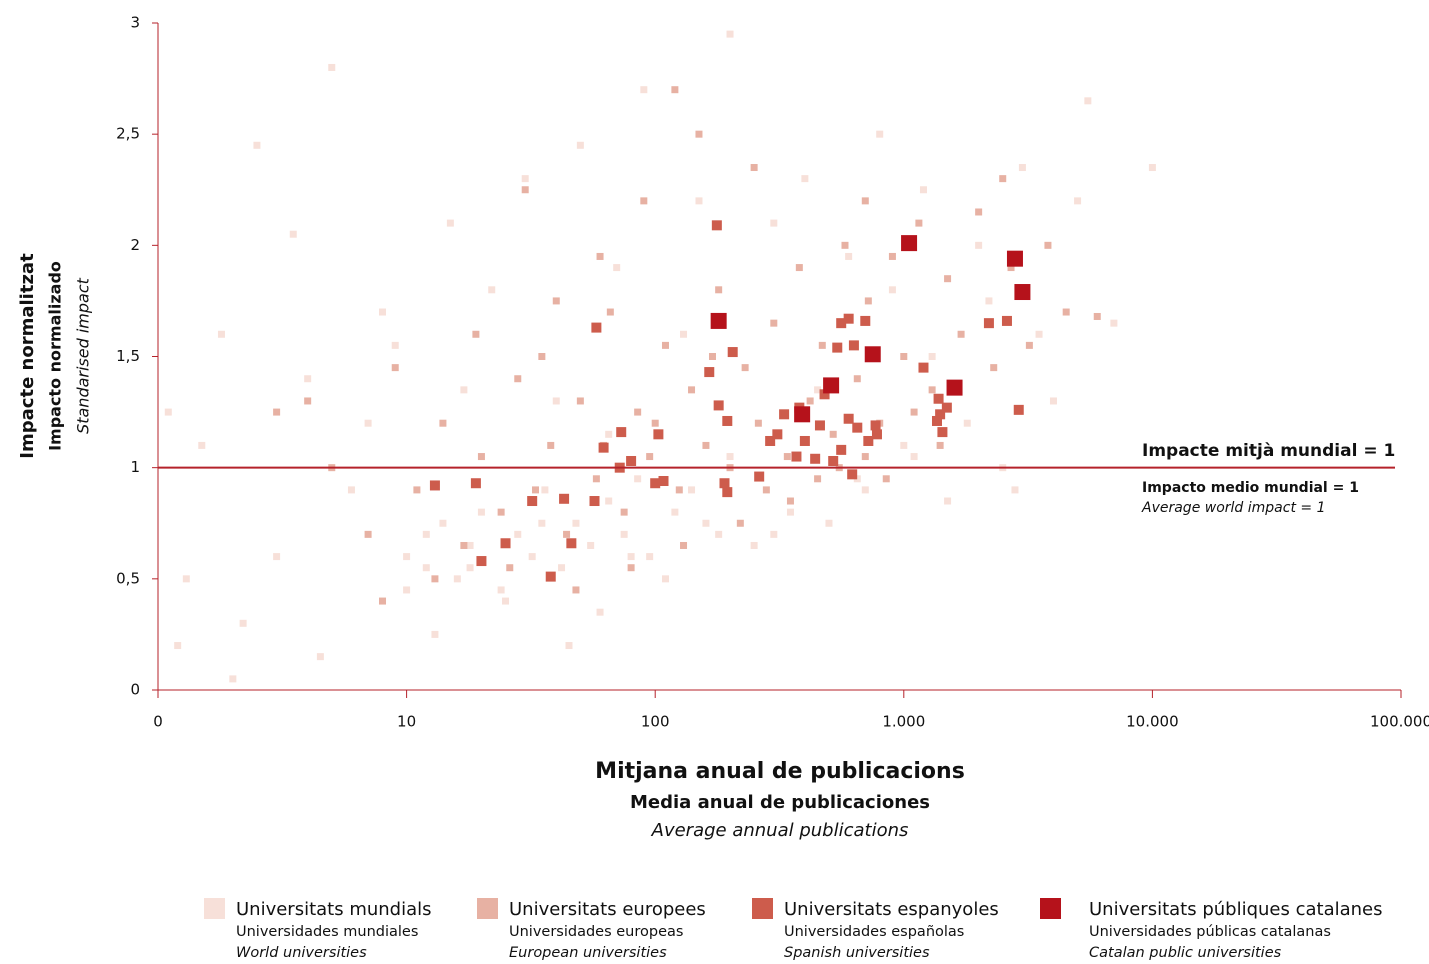 This screenshot has width=1429, height=964. I want to click on y-axis-label: Impacto normalizado, so click(55, 356).